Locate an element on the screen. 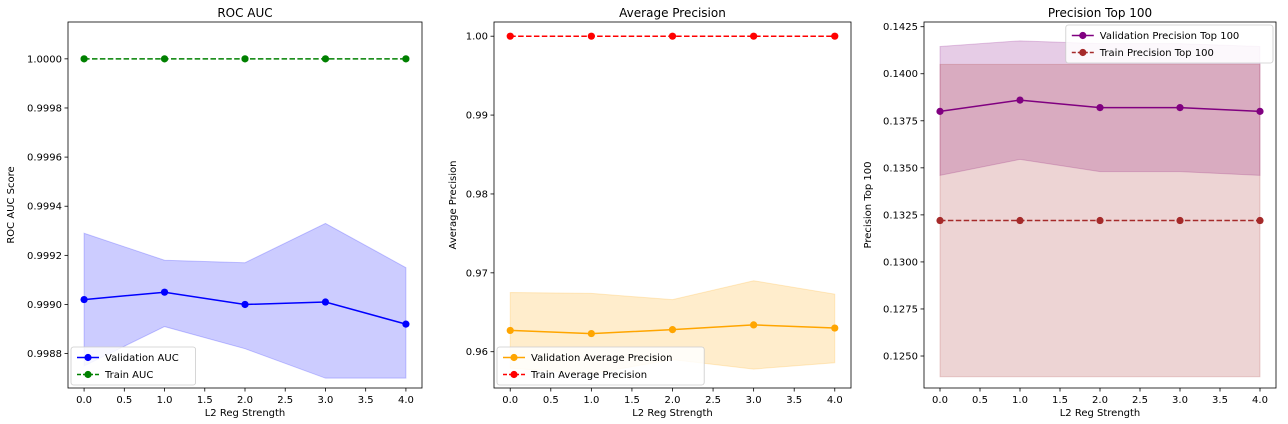 Image resolution: width=1288 pixels, height=424 pixels. y-axis-label: Average Precision is located at coordinates (453, 205).